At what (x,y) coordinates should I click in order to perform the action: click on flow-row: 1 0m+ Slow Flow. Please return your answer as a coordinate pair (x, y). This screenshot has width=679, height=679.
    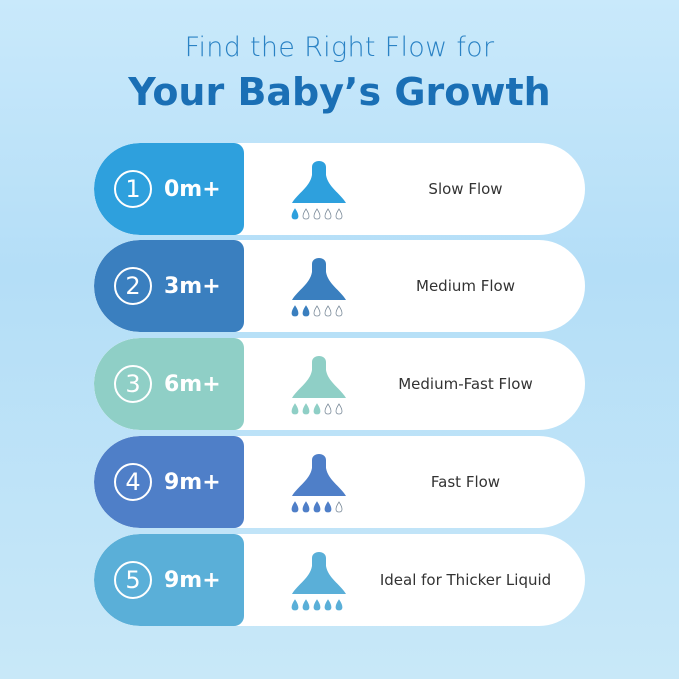
    Looking at the image, I should click on (339, 189).